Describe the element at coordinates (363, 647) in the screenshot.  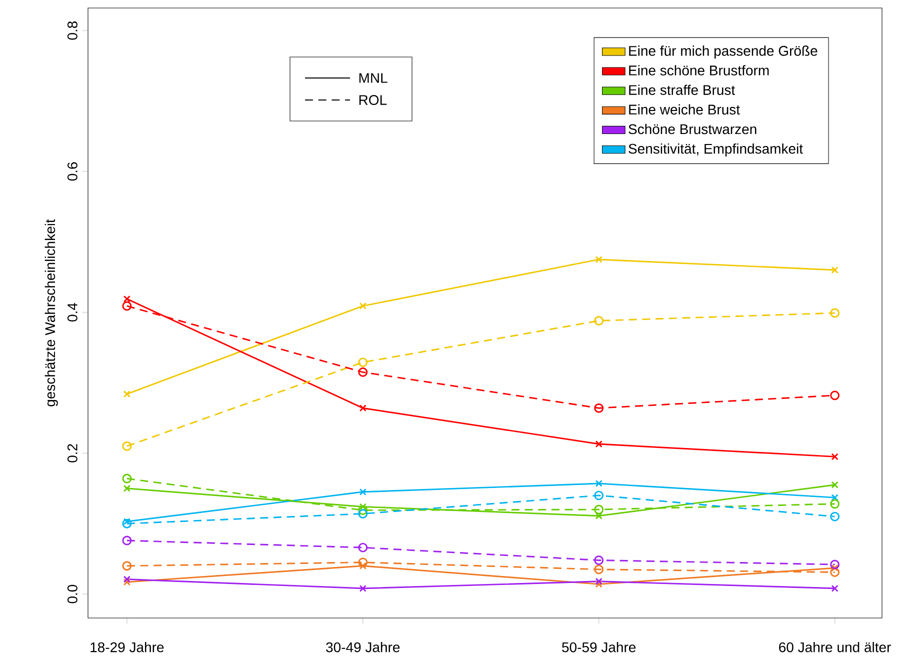
I see `x-tick-label: 30-49 Jahre` at that location.